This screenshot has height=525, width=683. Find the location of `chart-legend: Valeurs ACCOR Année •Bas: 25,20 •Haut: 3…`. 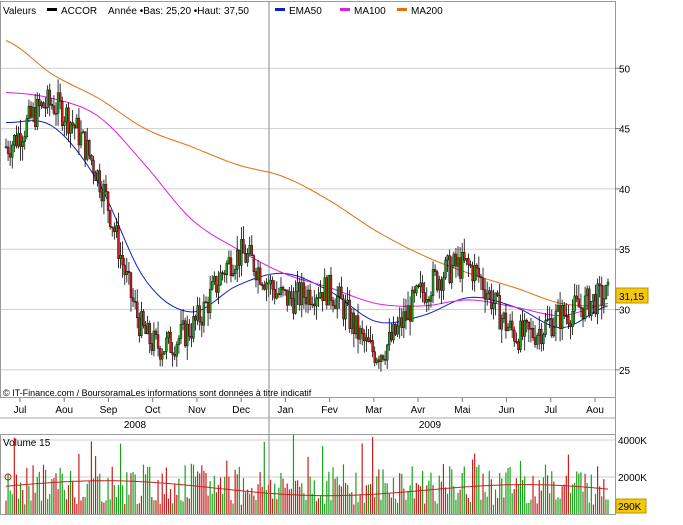

chart-legend: Valeurs ACCOR Année •Bas: 25,20 •Haut: 3… is located at coordinates (223, 11).